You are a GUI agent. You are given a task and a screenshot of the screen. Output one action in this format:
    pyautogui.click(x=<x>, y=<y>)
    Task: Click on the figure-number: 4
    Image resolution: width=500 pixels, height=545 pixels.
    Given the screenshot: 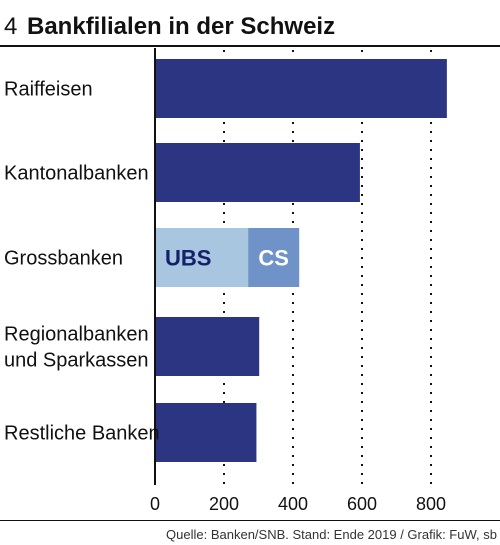 What is the action you would take?
    pyautogui.click(x=10, y=26)
    